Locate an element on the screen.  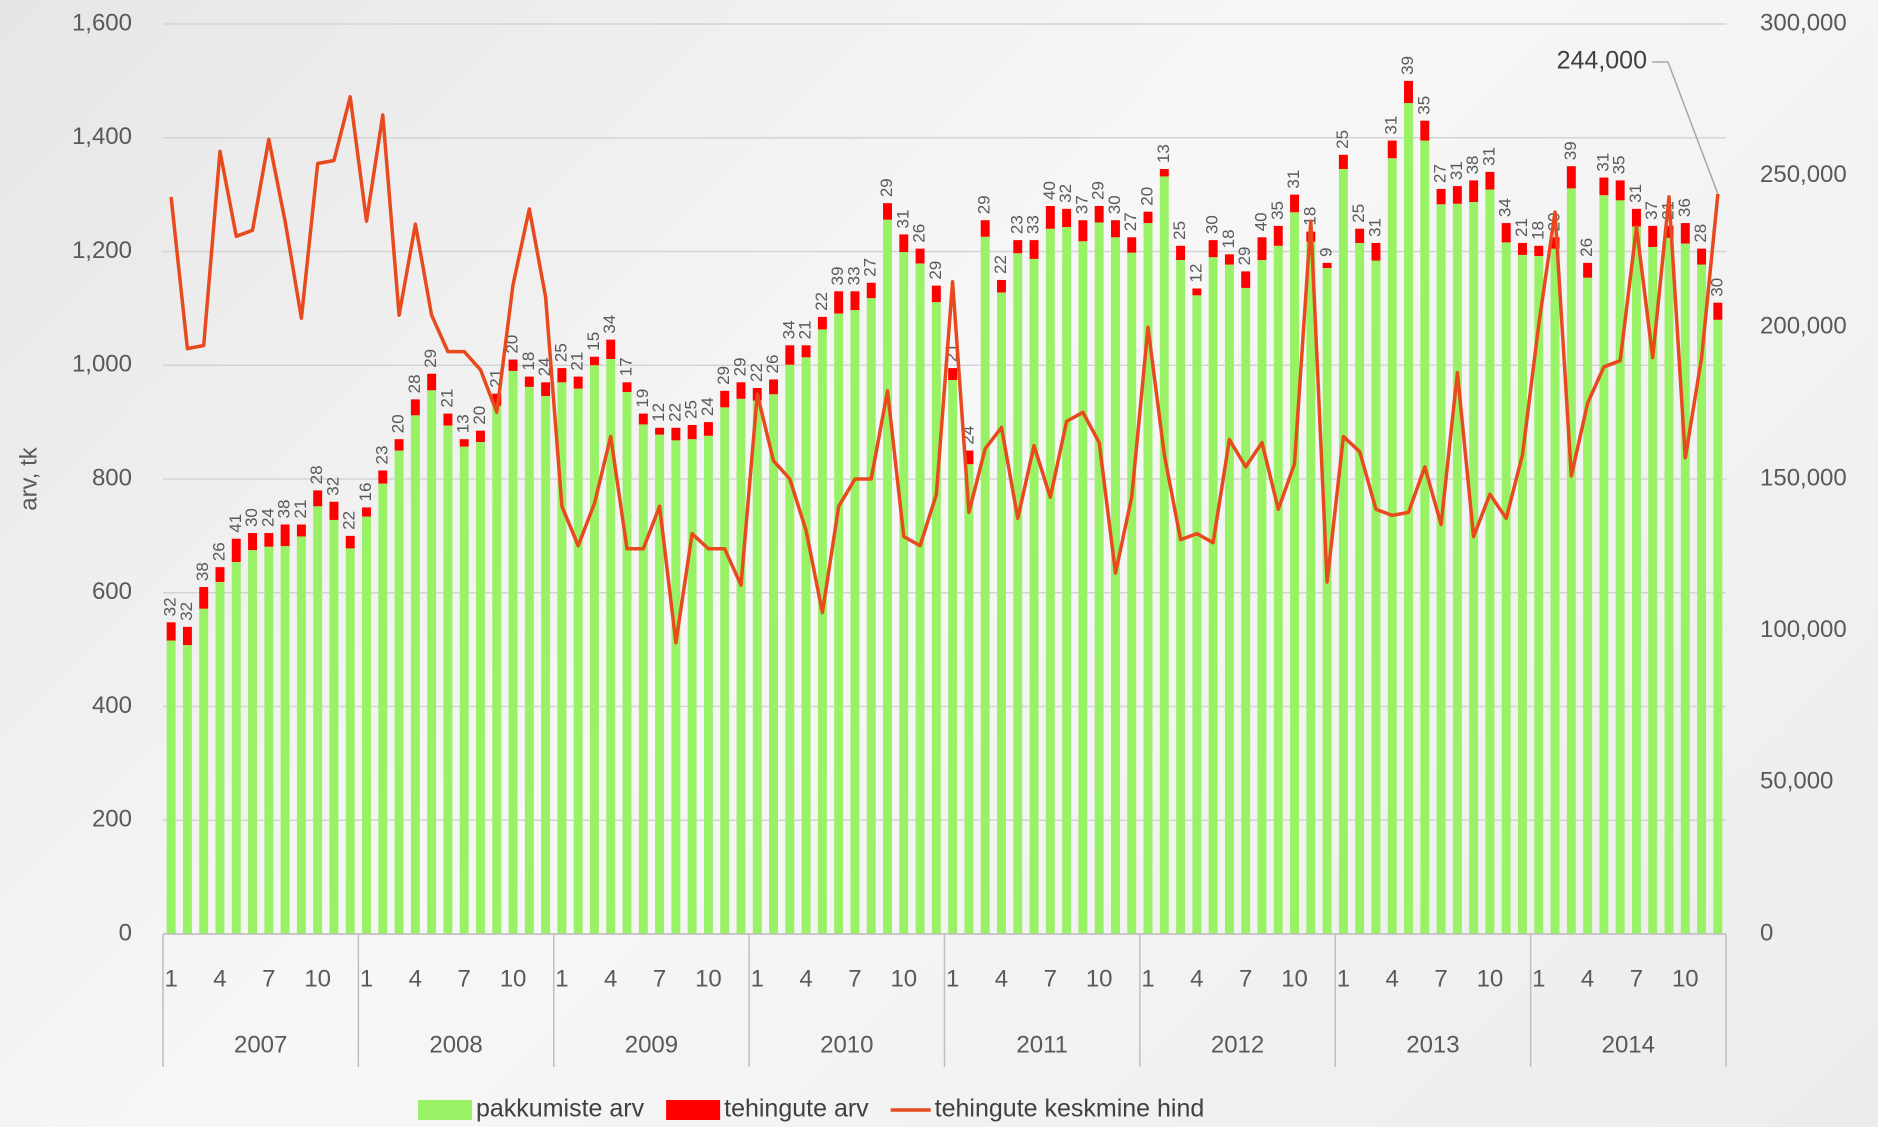
data-label: 20 is located at coordinates (479, 415).